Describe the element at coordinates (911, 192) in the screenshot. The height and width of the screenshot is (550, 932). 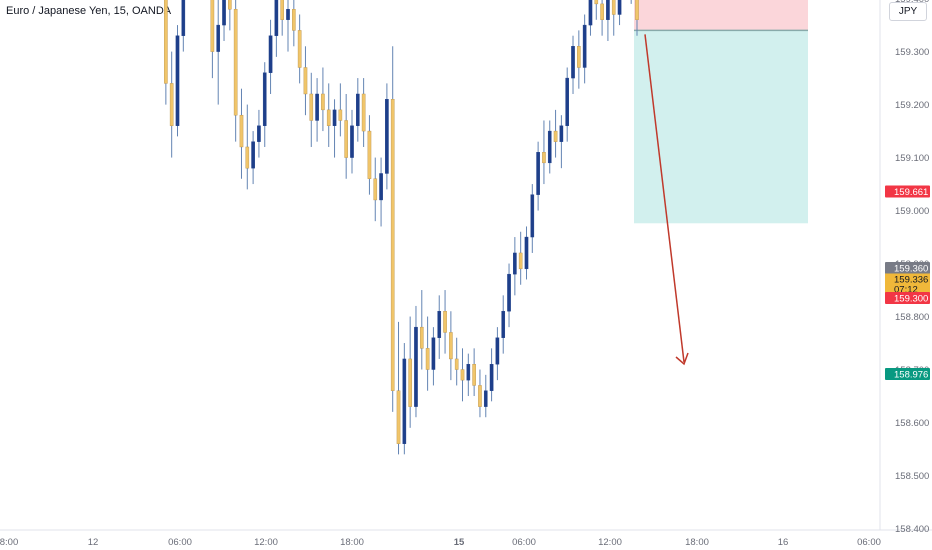
I see `price-badge-label: 159.661` at that location.